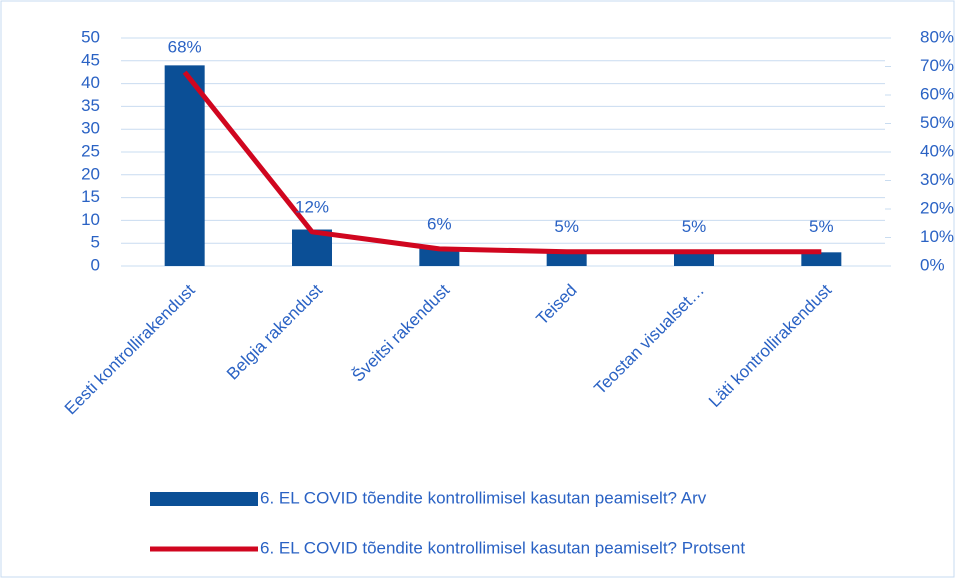 The height and width of the screenshot is (578, 955). What do you see at coordinates (95, 264) in the screenshot?
I see `y-tick-label: 0` at bounding box center [95, 264].